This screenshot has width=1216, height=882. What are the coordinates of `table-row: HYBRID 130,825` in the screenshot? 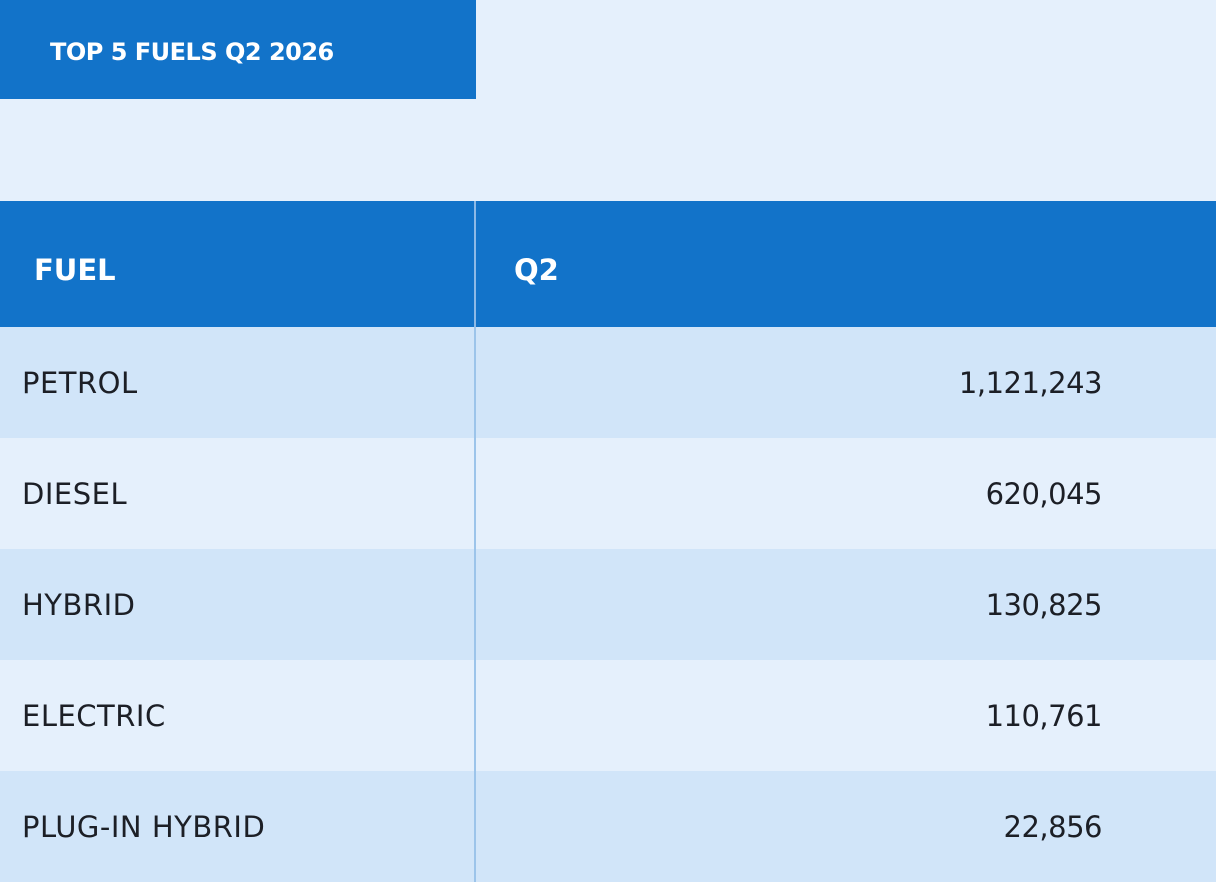 It's located at (608, 604).